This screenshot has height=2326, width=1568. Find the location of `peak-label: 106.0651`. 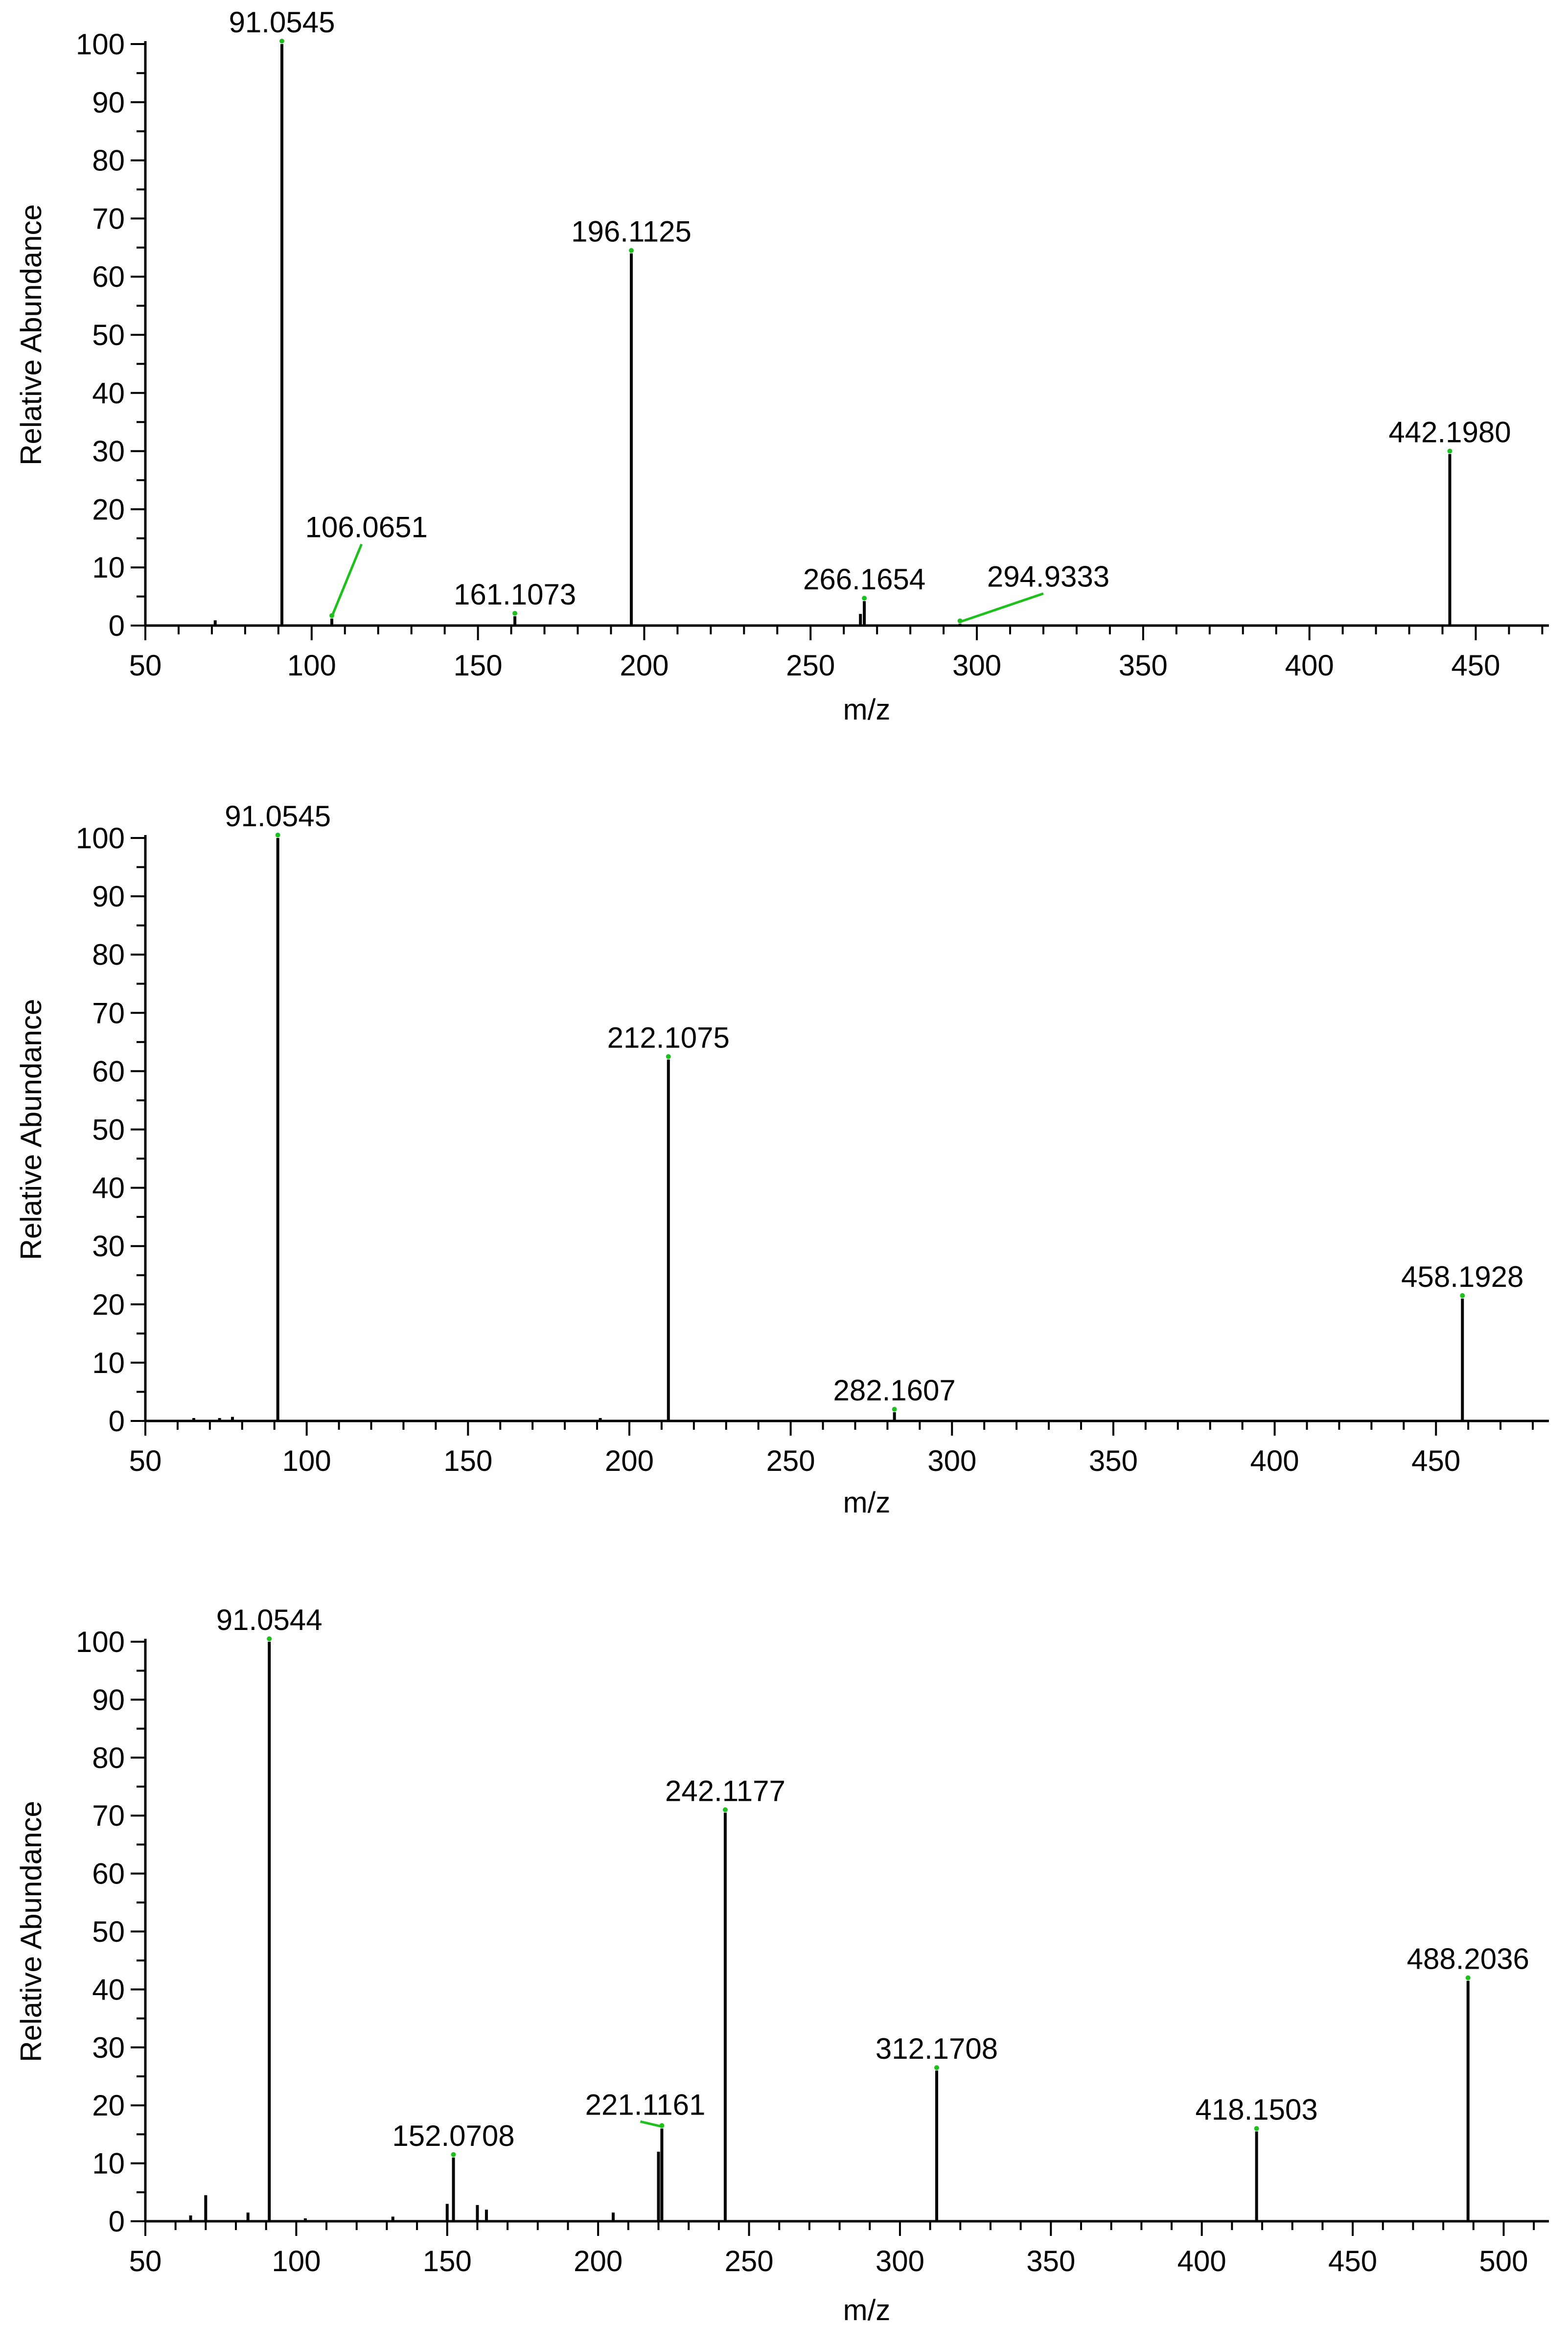

peak-label: 106.0651 is located at coordinates (366, 527).